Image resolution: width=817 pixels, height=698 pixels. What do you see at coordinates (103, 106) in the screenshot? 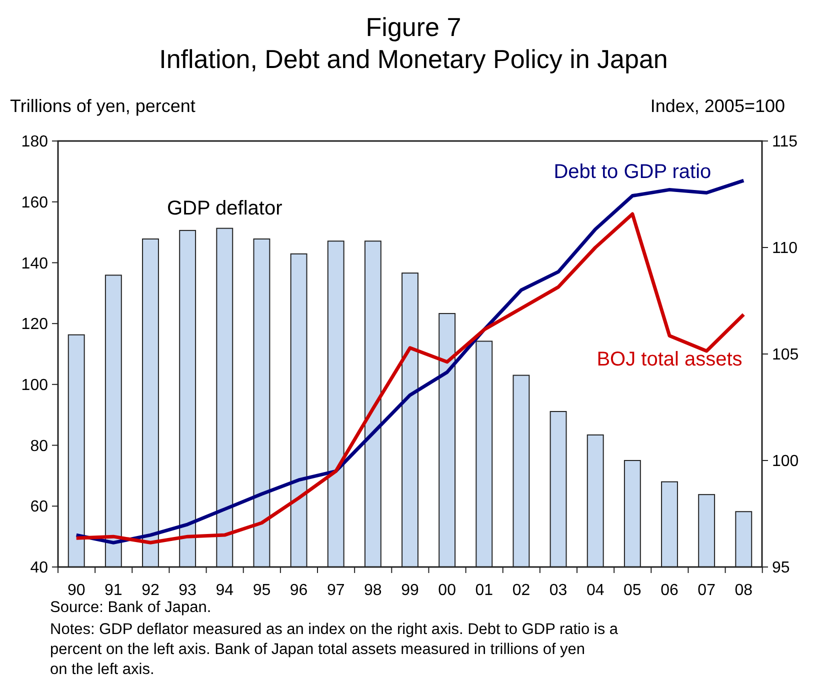
I see `y-axis-title: Trillions of yen, percent` at bounding box center [103, 106].